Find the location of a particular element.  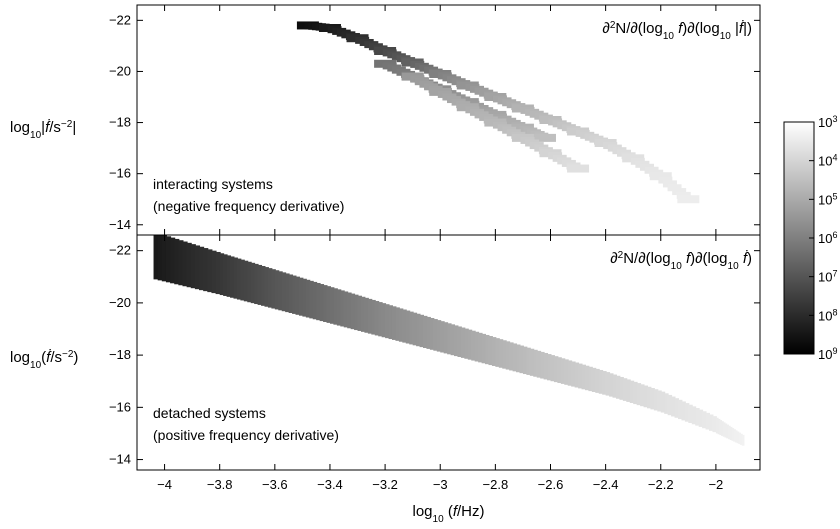

colorbar-label: 10⁶ is located at coordinates (827, 238).